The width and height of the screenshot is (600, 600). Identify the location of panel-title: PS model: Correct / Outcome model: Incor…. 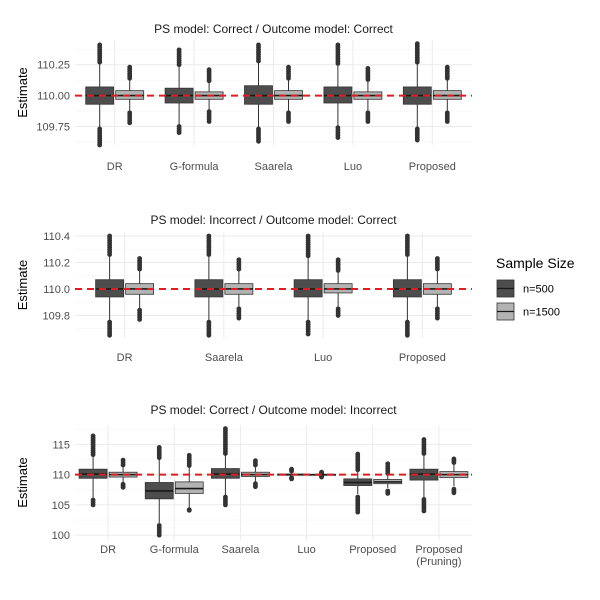
(273, 410).